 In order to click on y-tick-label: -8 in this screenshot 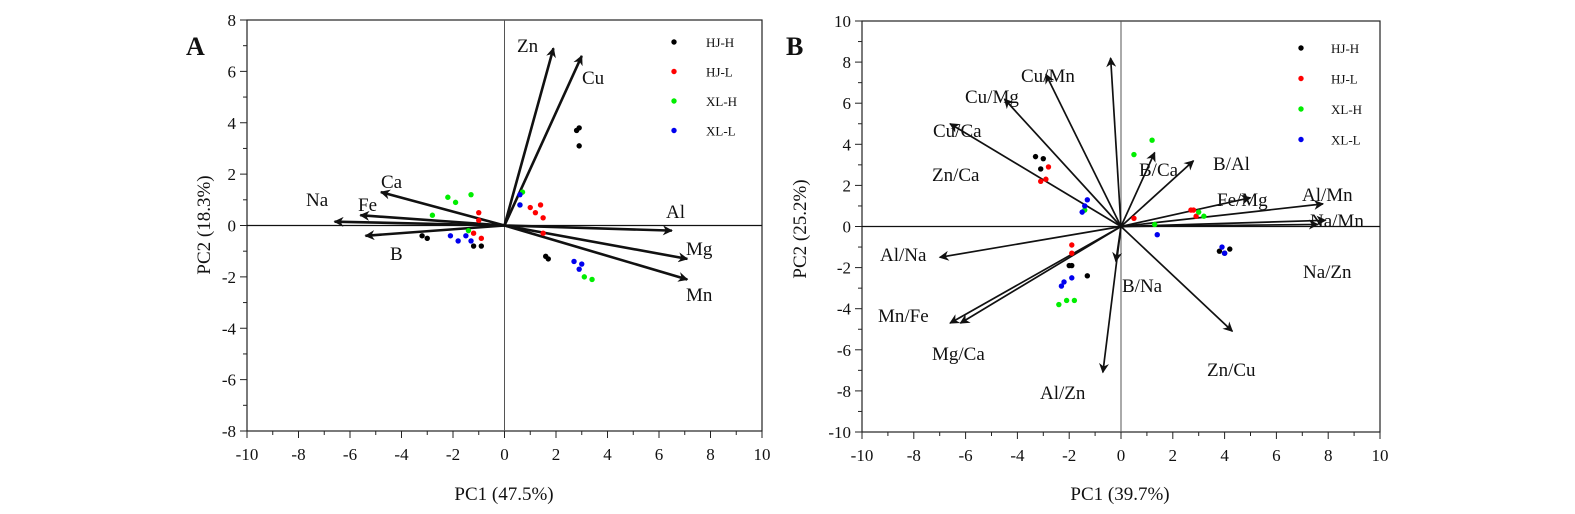, I will do `click(844, 391)`.